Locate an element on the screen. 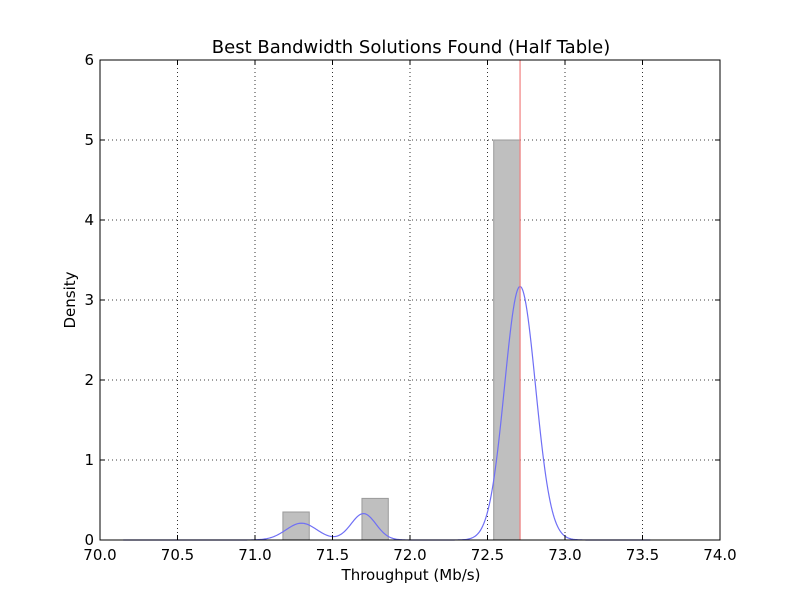 Image resolution: width=800 pixels, height=600 pixels. y-tick-label: 0 is located at coordinates (89, 540).